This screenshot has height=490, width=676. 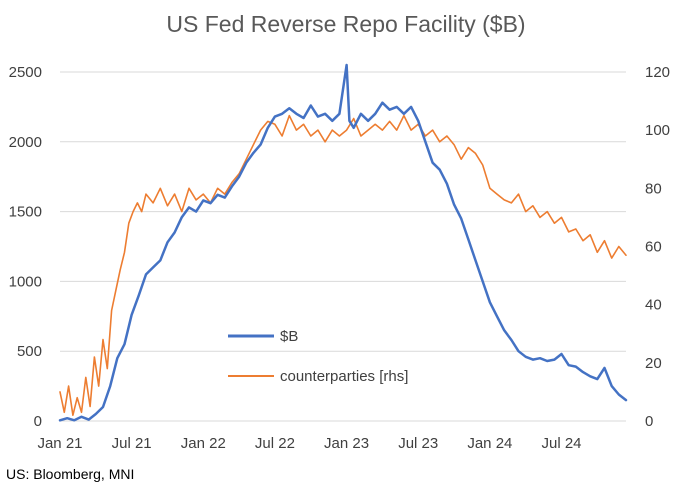 What do you see at coordinates (275, 443) in the screenshot?
I see `x-tick-label: Jul 22` at bounding box center [275, 443].